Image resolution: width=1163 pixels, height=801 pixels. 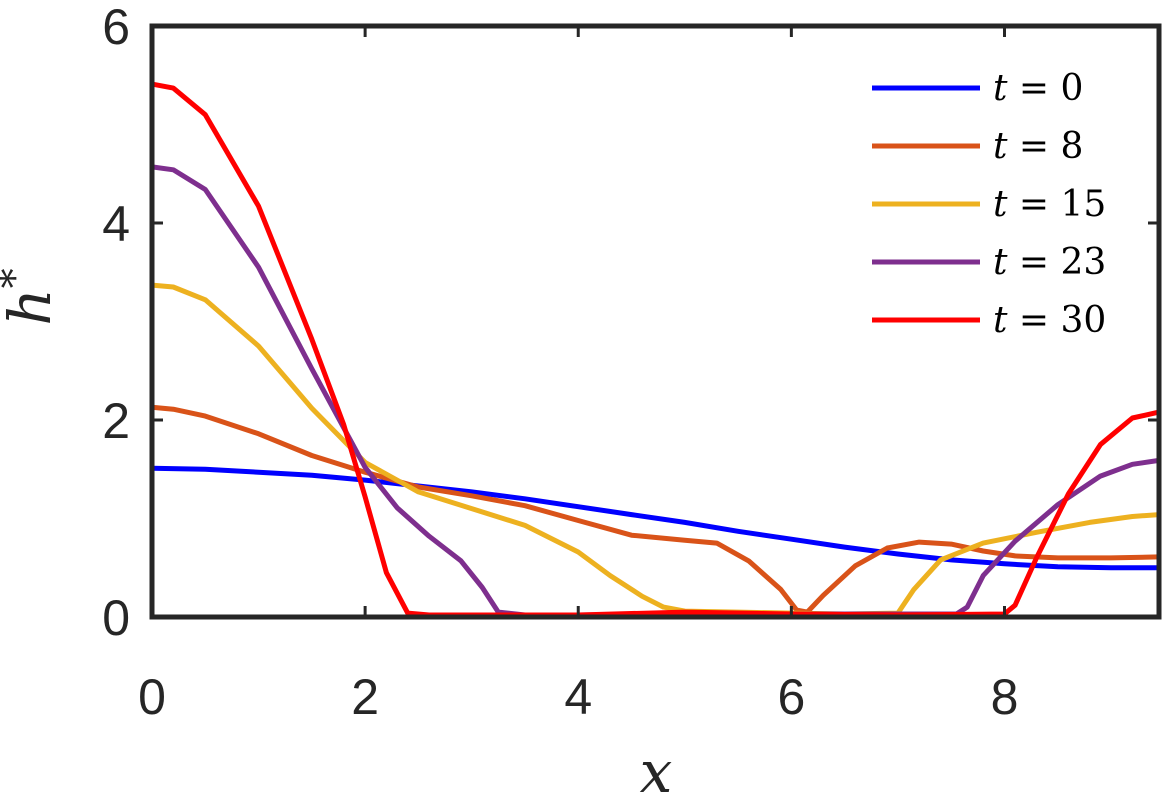 What do you see at coordinates (116, 618) in the screenshot?
I see `y-tick-label-0: 0` at bounding box center [116, 618].